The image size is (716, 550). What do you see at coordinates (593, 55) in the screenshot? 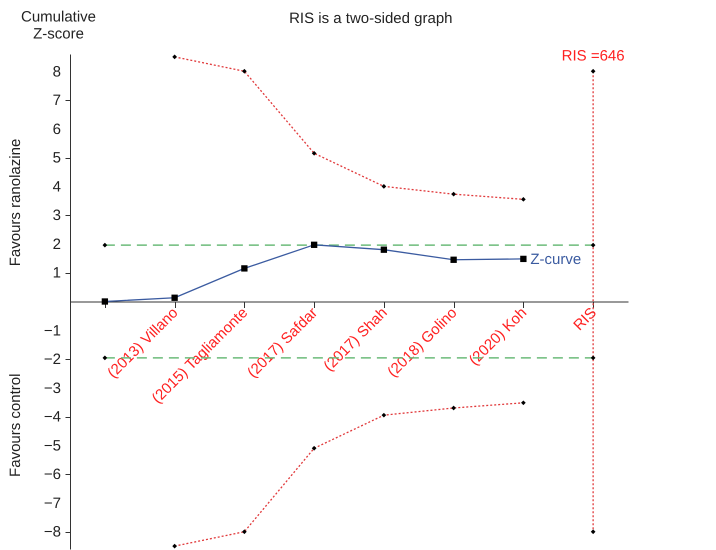
I see `annotation: RIS =646` at bounding box center [593, 55].